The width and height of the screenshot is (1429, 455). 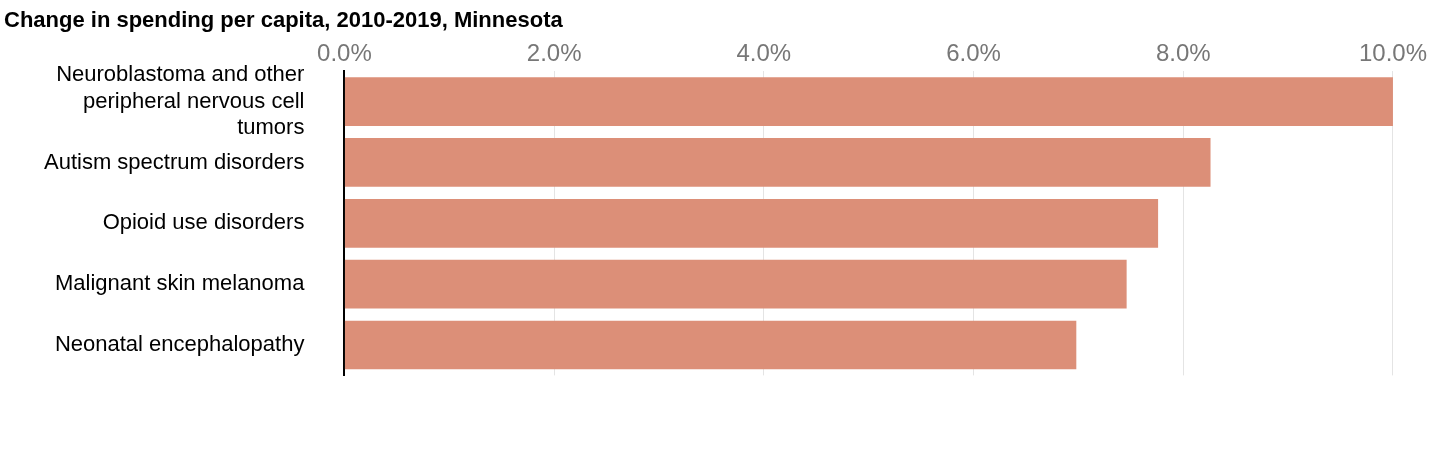 What do you see at coordinates (174, 161) in the screenshot?
I see `y-tick-label: Autism spectrum disorders` at bounding box center [174, 161].